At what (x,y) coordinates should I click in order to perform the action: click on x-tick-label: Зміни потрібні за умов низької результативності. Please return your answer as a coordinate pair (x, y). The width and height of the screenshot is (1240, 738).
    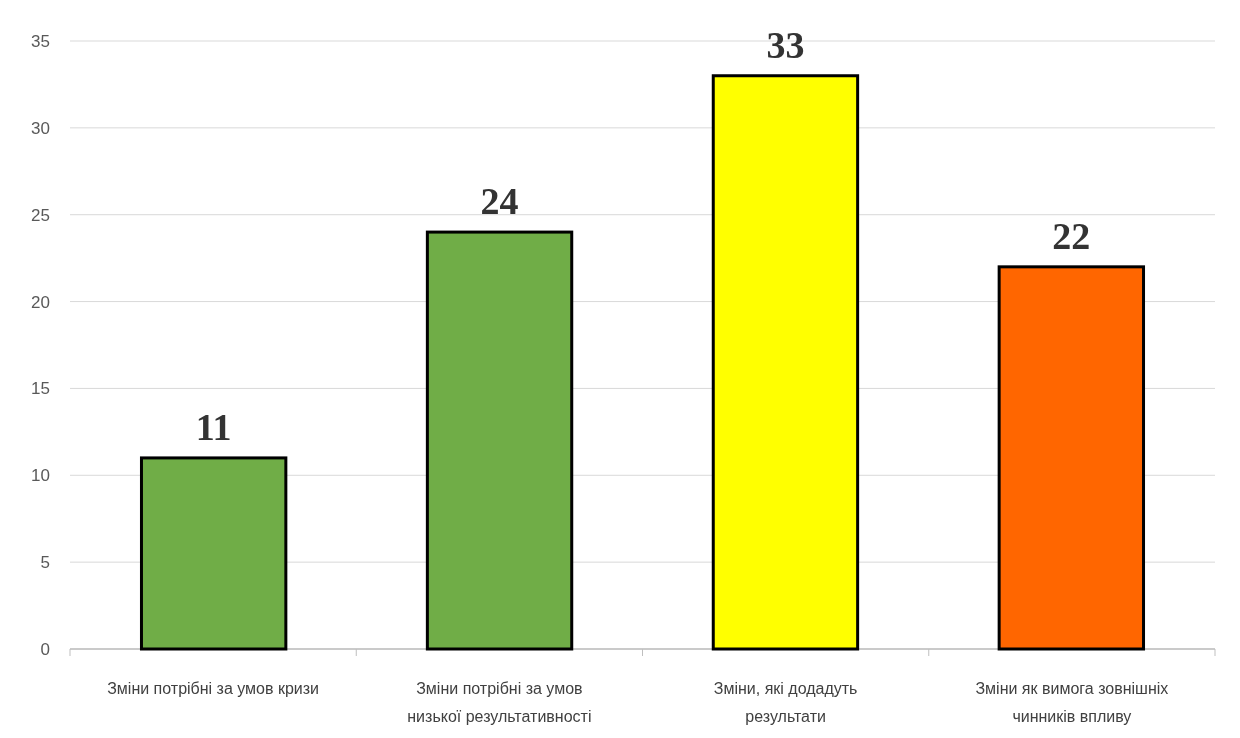
    Looking at the image, I should click on (499, 702).